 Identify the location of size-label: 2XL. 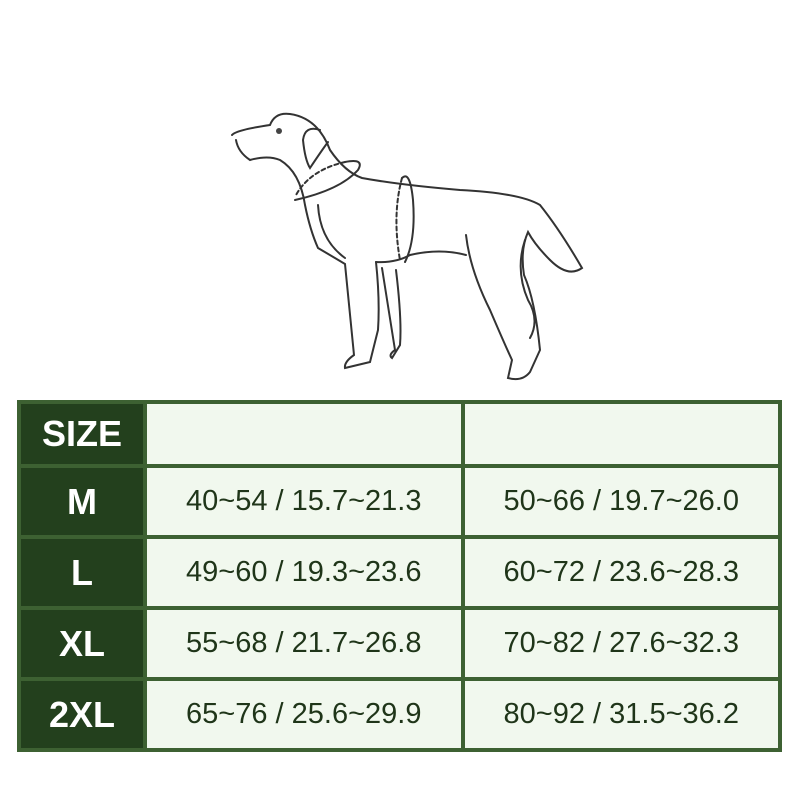
(82, 714).